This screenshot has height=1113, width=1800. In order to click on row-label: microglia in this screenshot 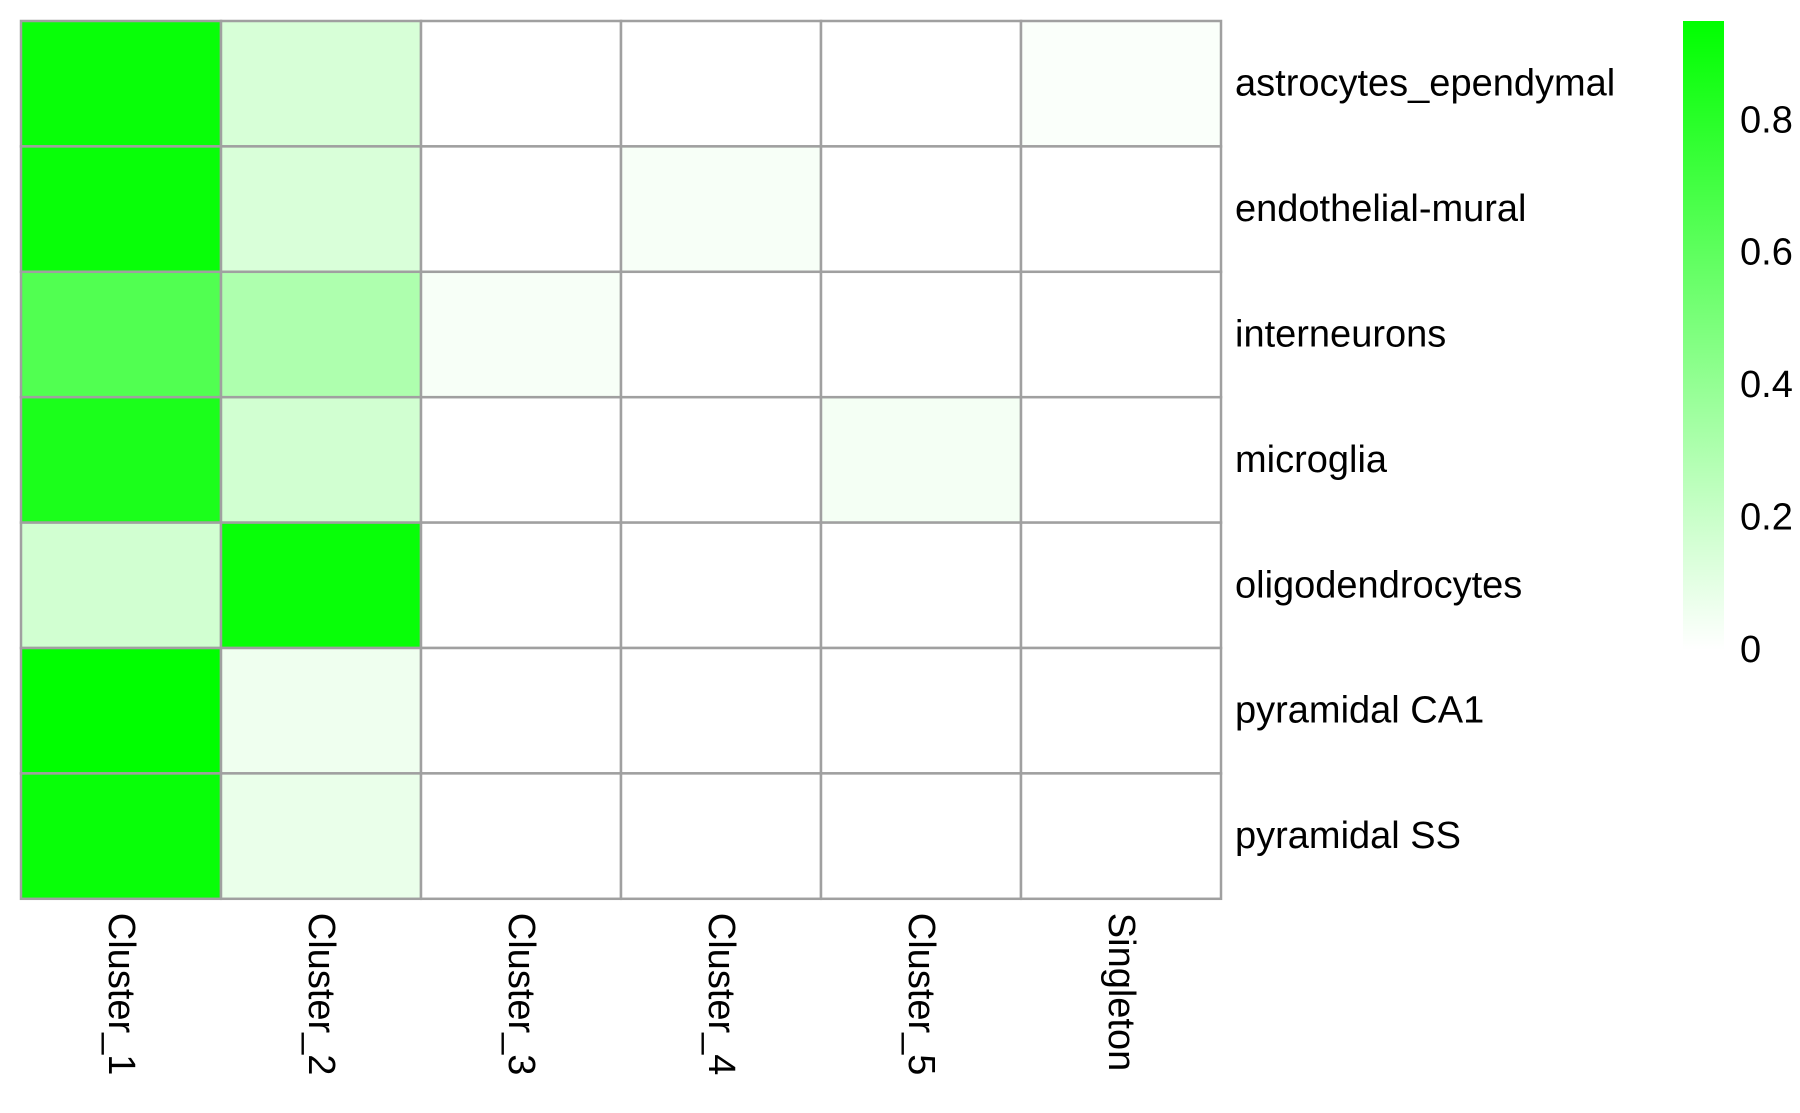, I will do `click(1311, 460)`.